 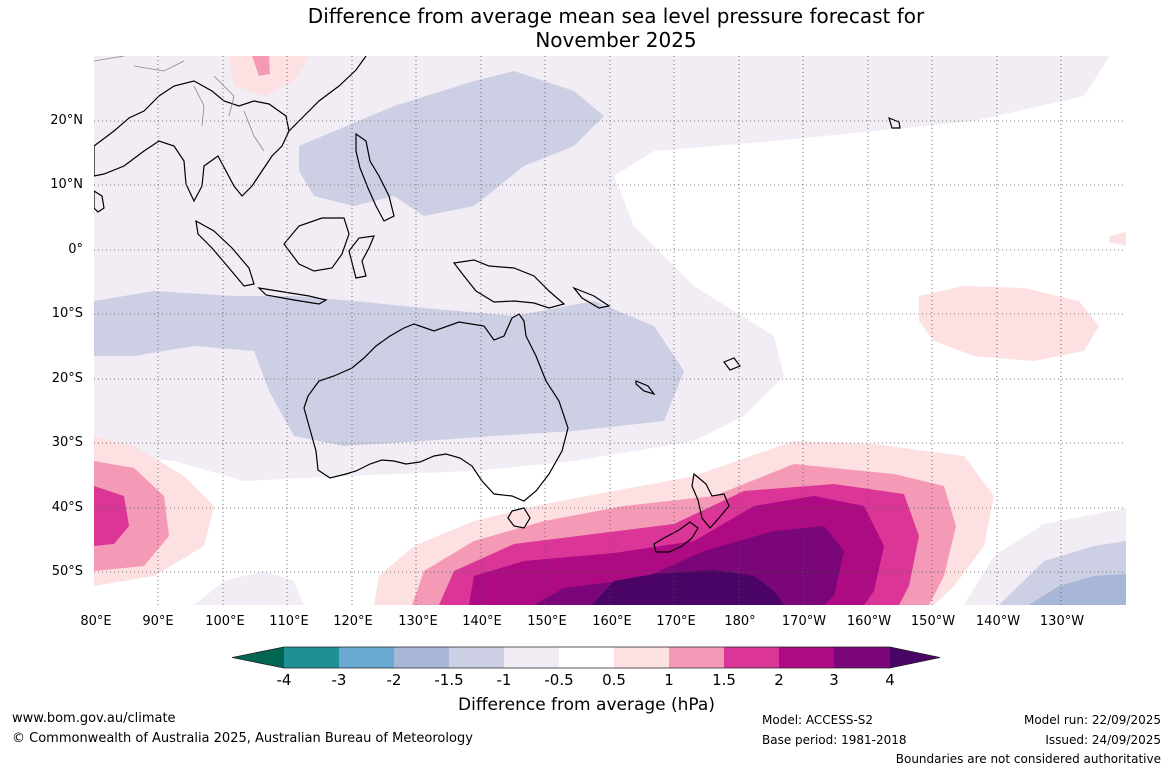 I want to click on china-coast-outline, so click(x=327, y=94).